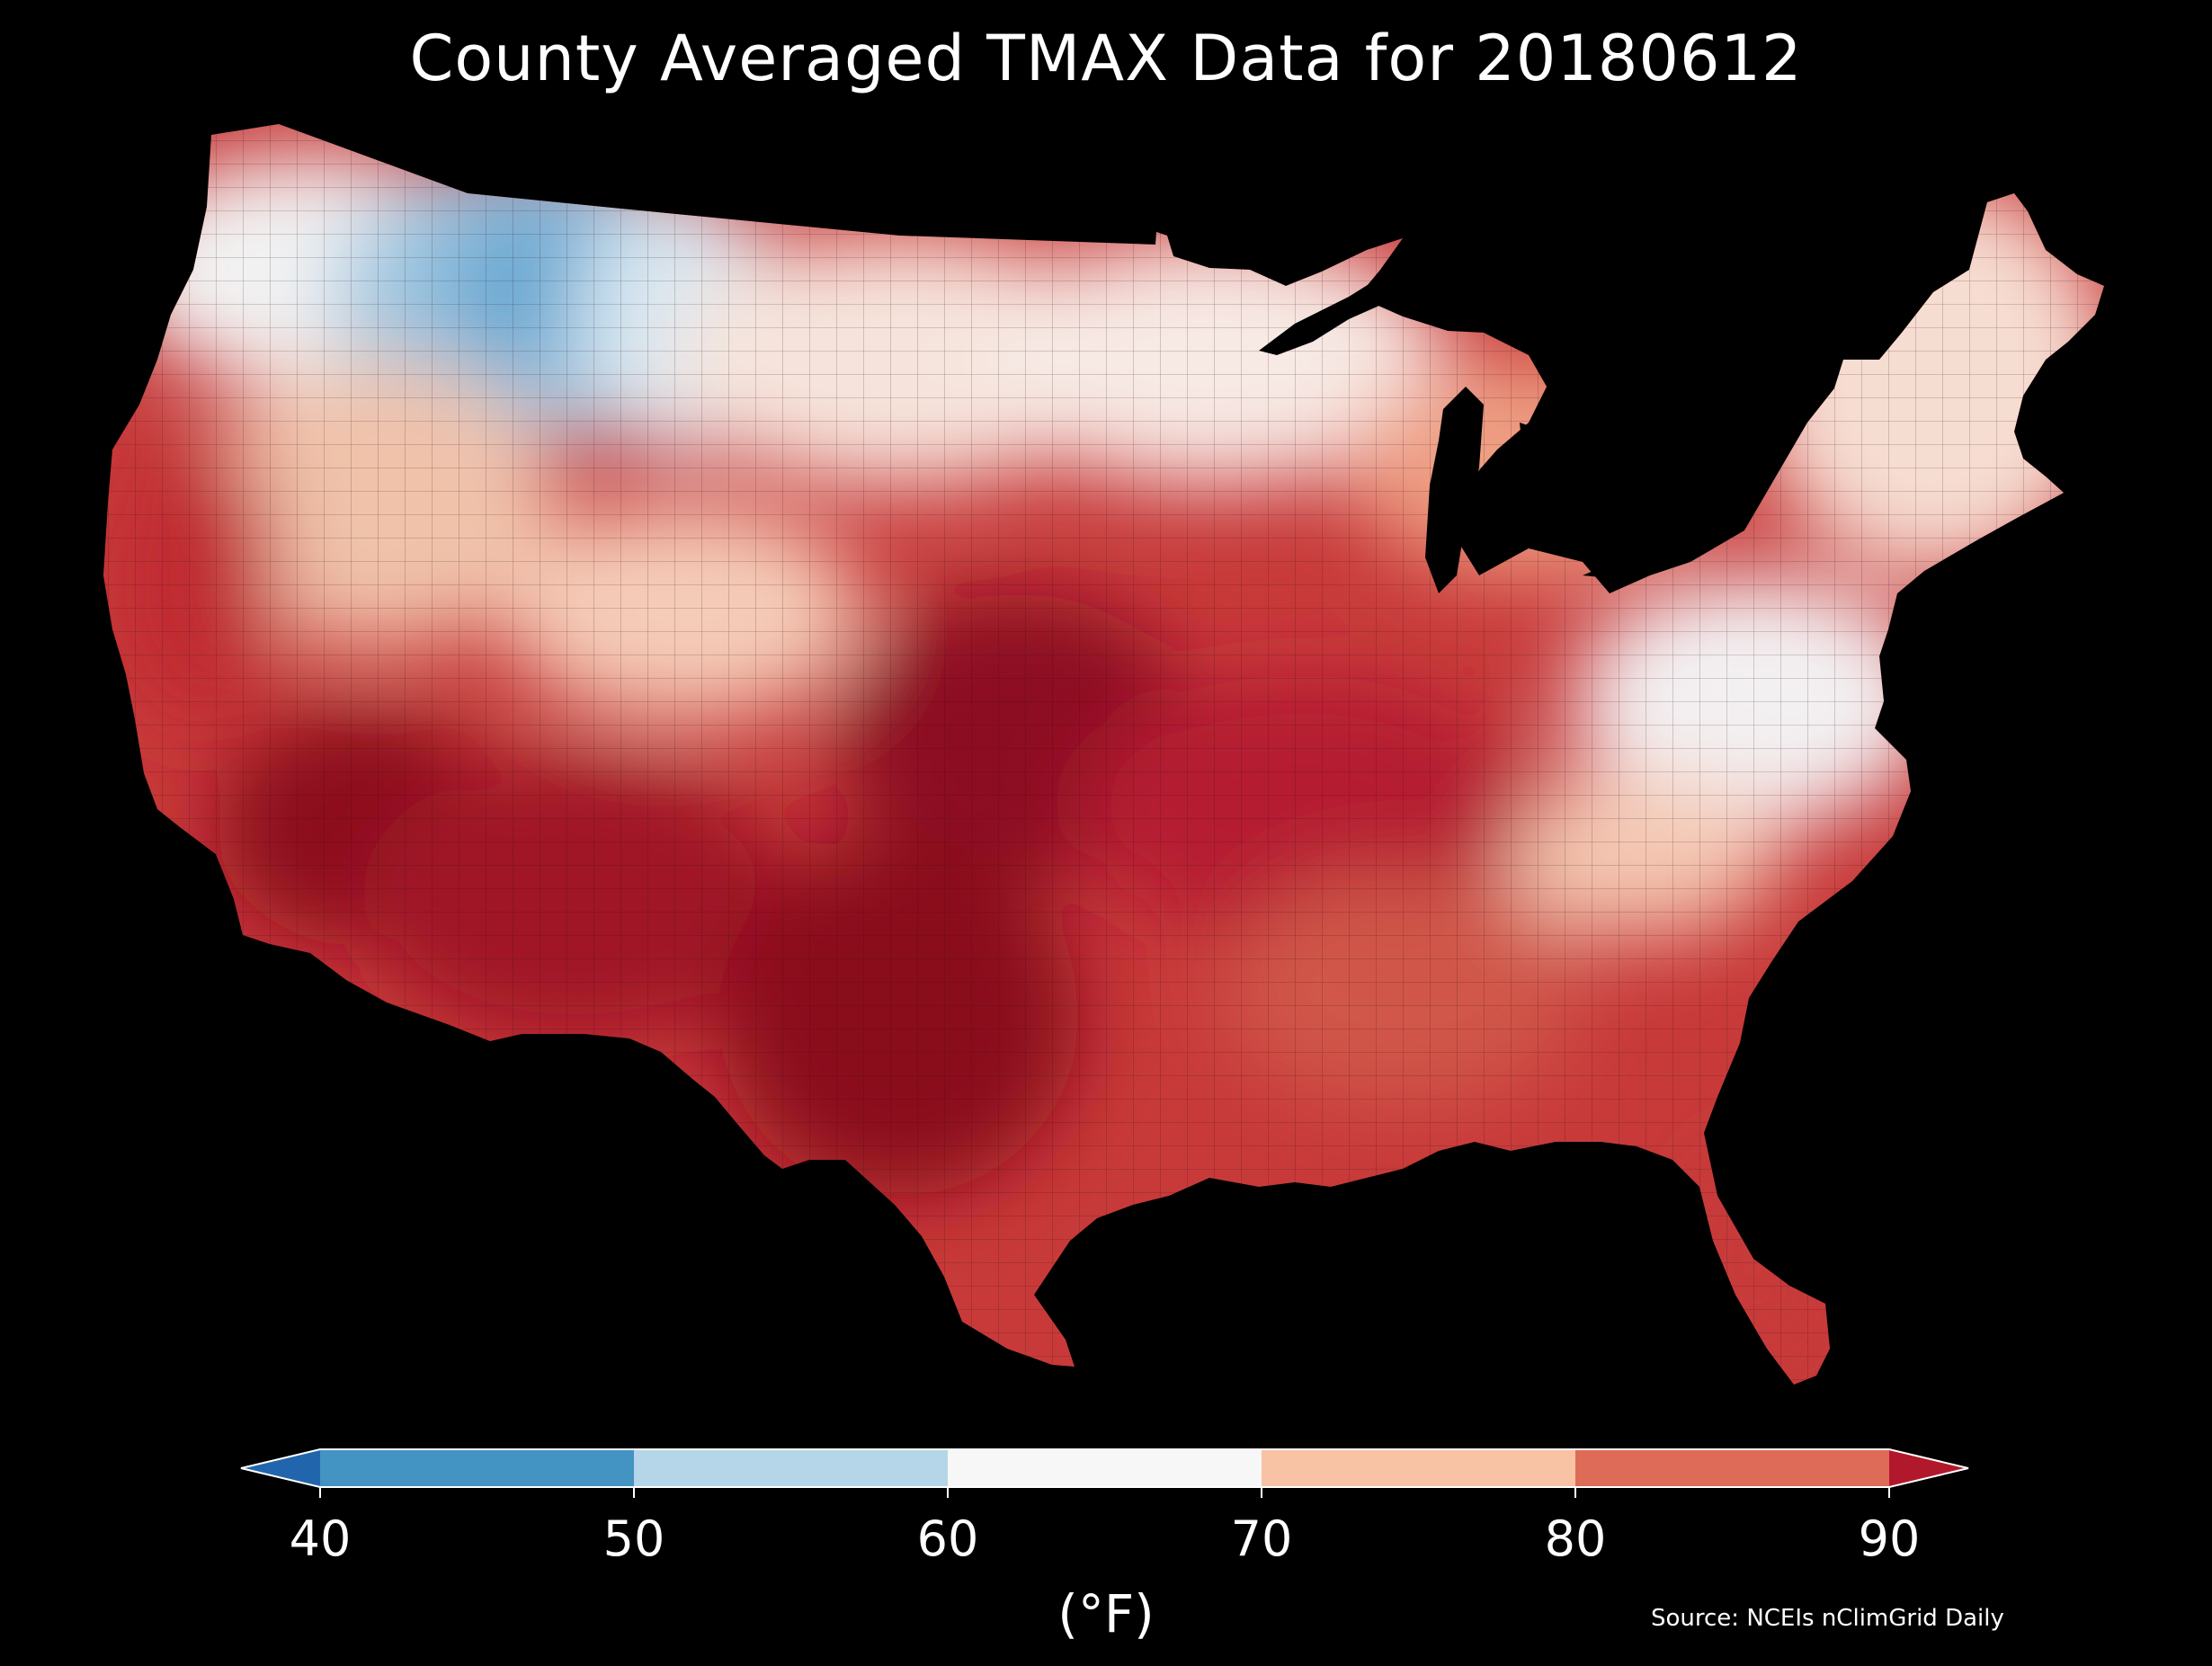 The image size is (2212, 1666). What do you see at coordinates (1827, 1618) in the screenshot?
I see `source-attribution: Source: NCEIs nClimGrid Daily` at bounding box center [1827, 1618].